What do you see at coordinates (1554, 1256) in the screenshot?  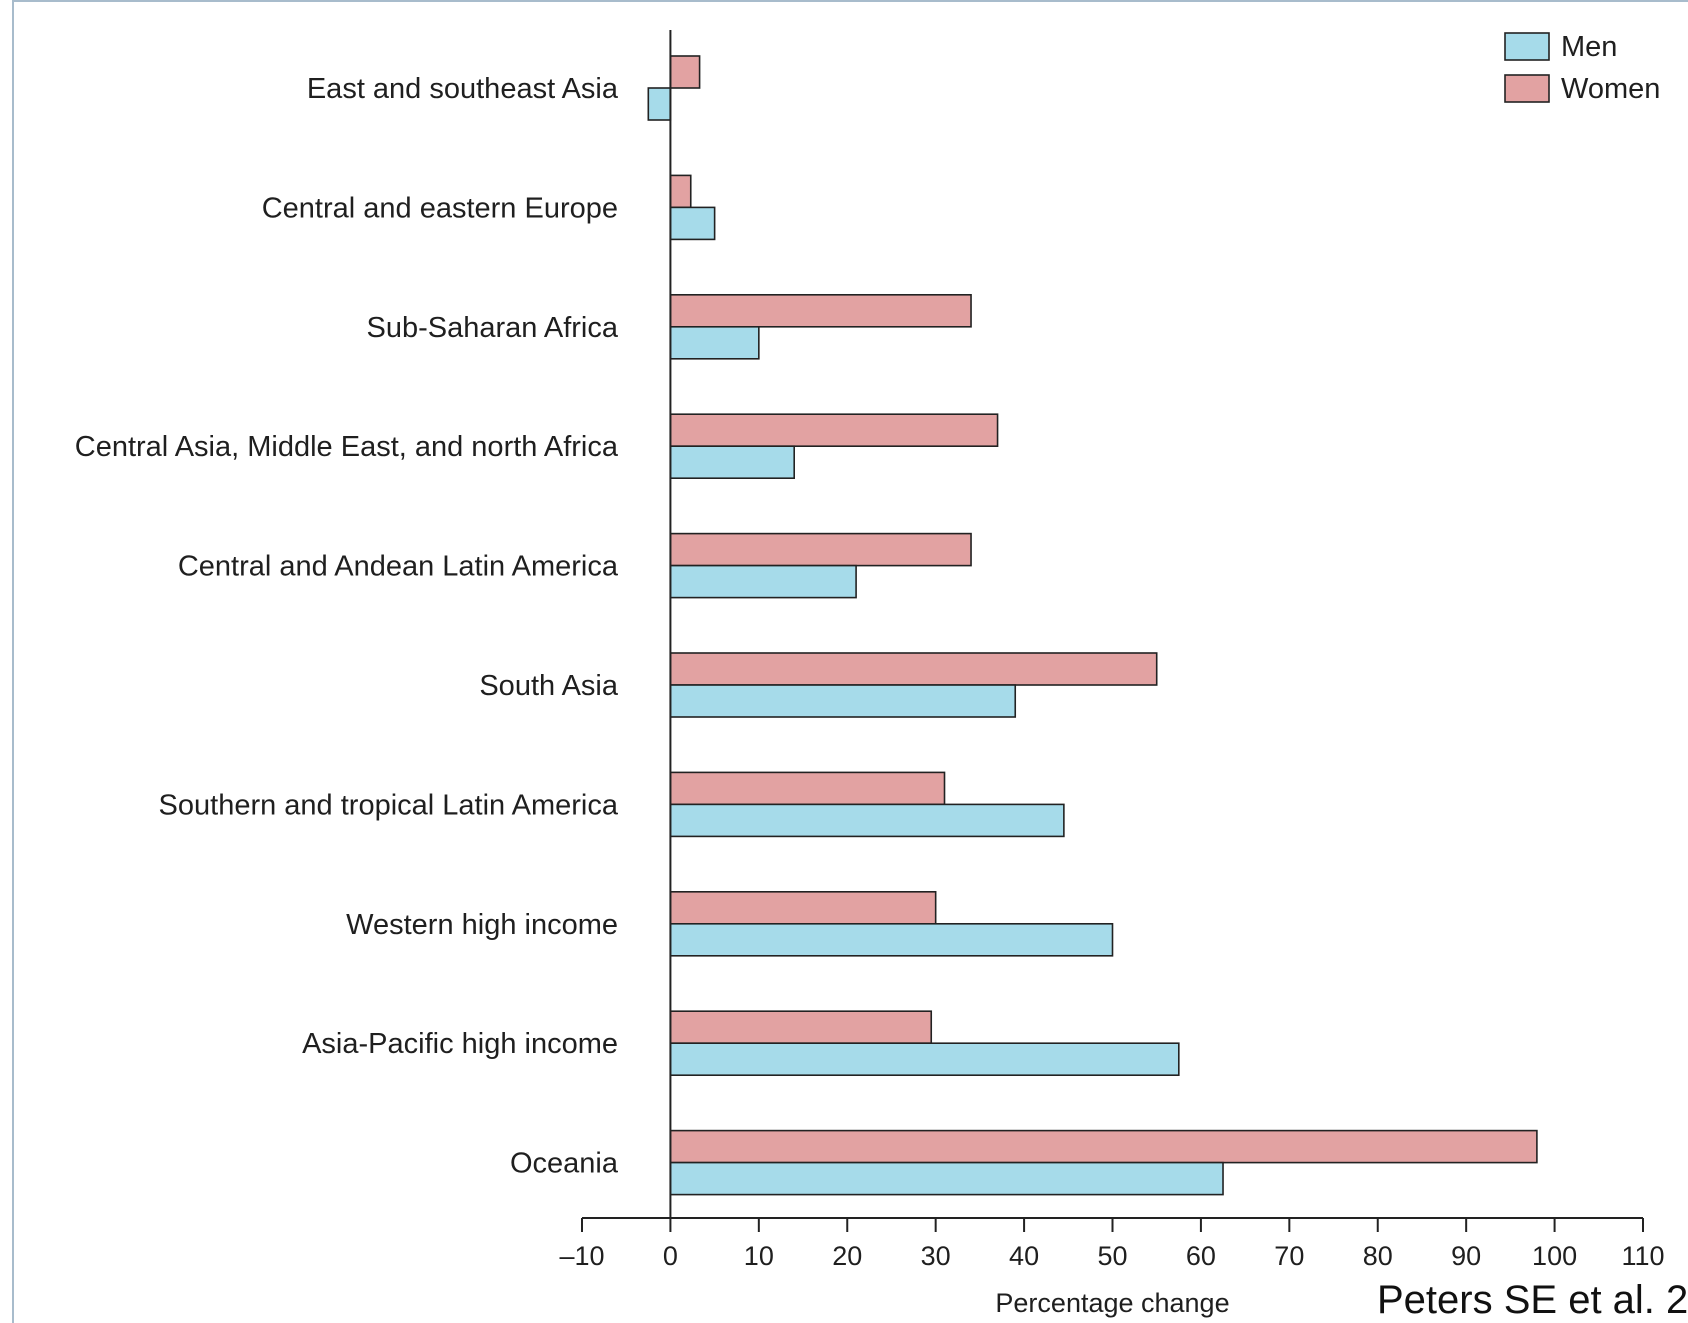 I see `x-tick-label: 100` at bounding box center [1554, 1256].